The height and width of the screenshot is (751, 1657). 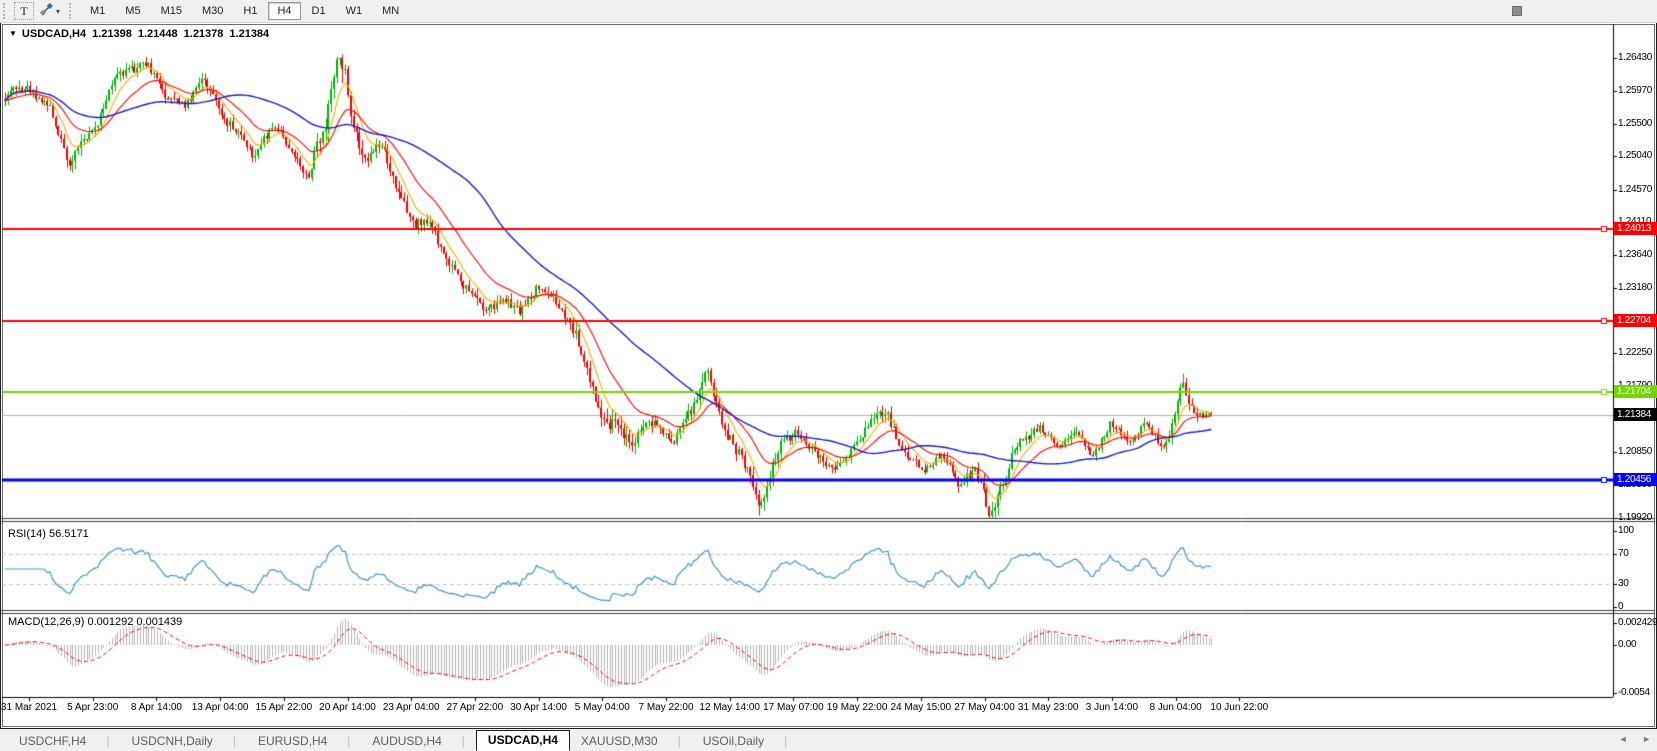 I want to click on symbol-tab: USOil,Daily, so click(x=745, y=741).